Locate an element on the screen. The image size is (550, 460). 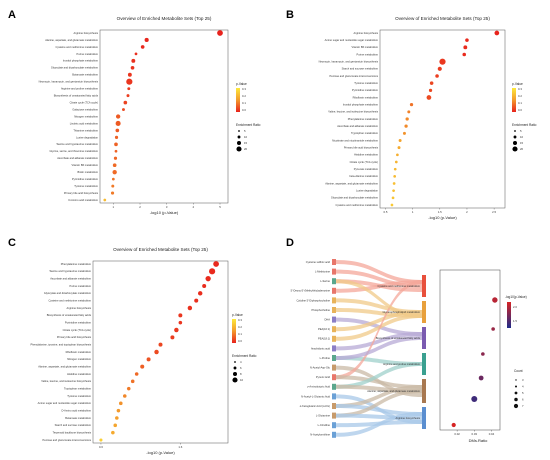
metabolite-label: N-Acetylornithine is located at coordinates (320, 435).